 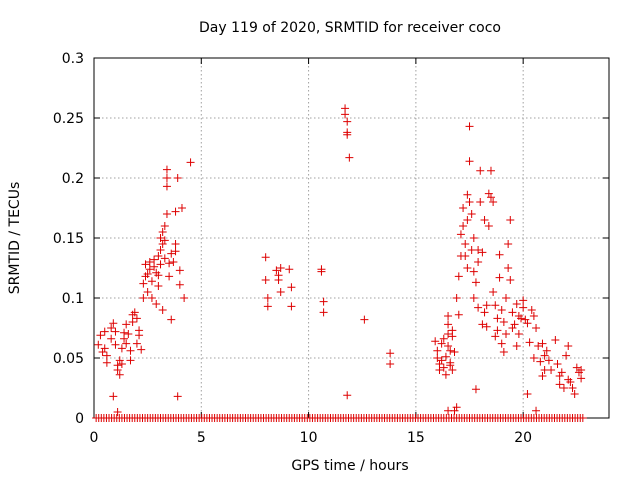 What do you see at coordinates (349, 466) in the screenshot?
I see `x-axis-label: GPS time / hours` at bounding box center [349, 466].